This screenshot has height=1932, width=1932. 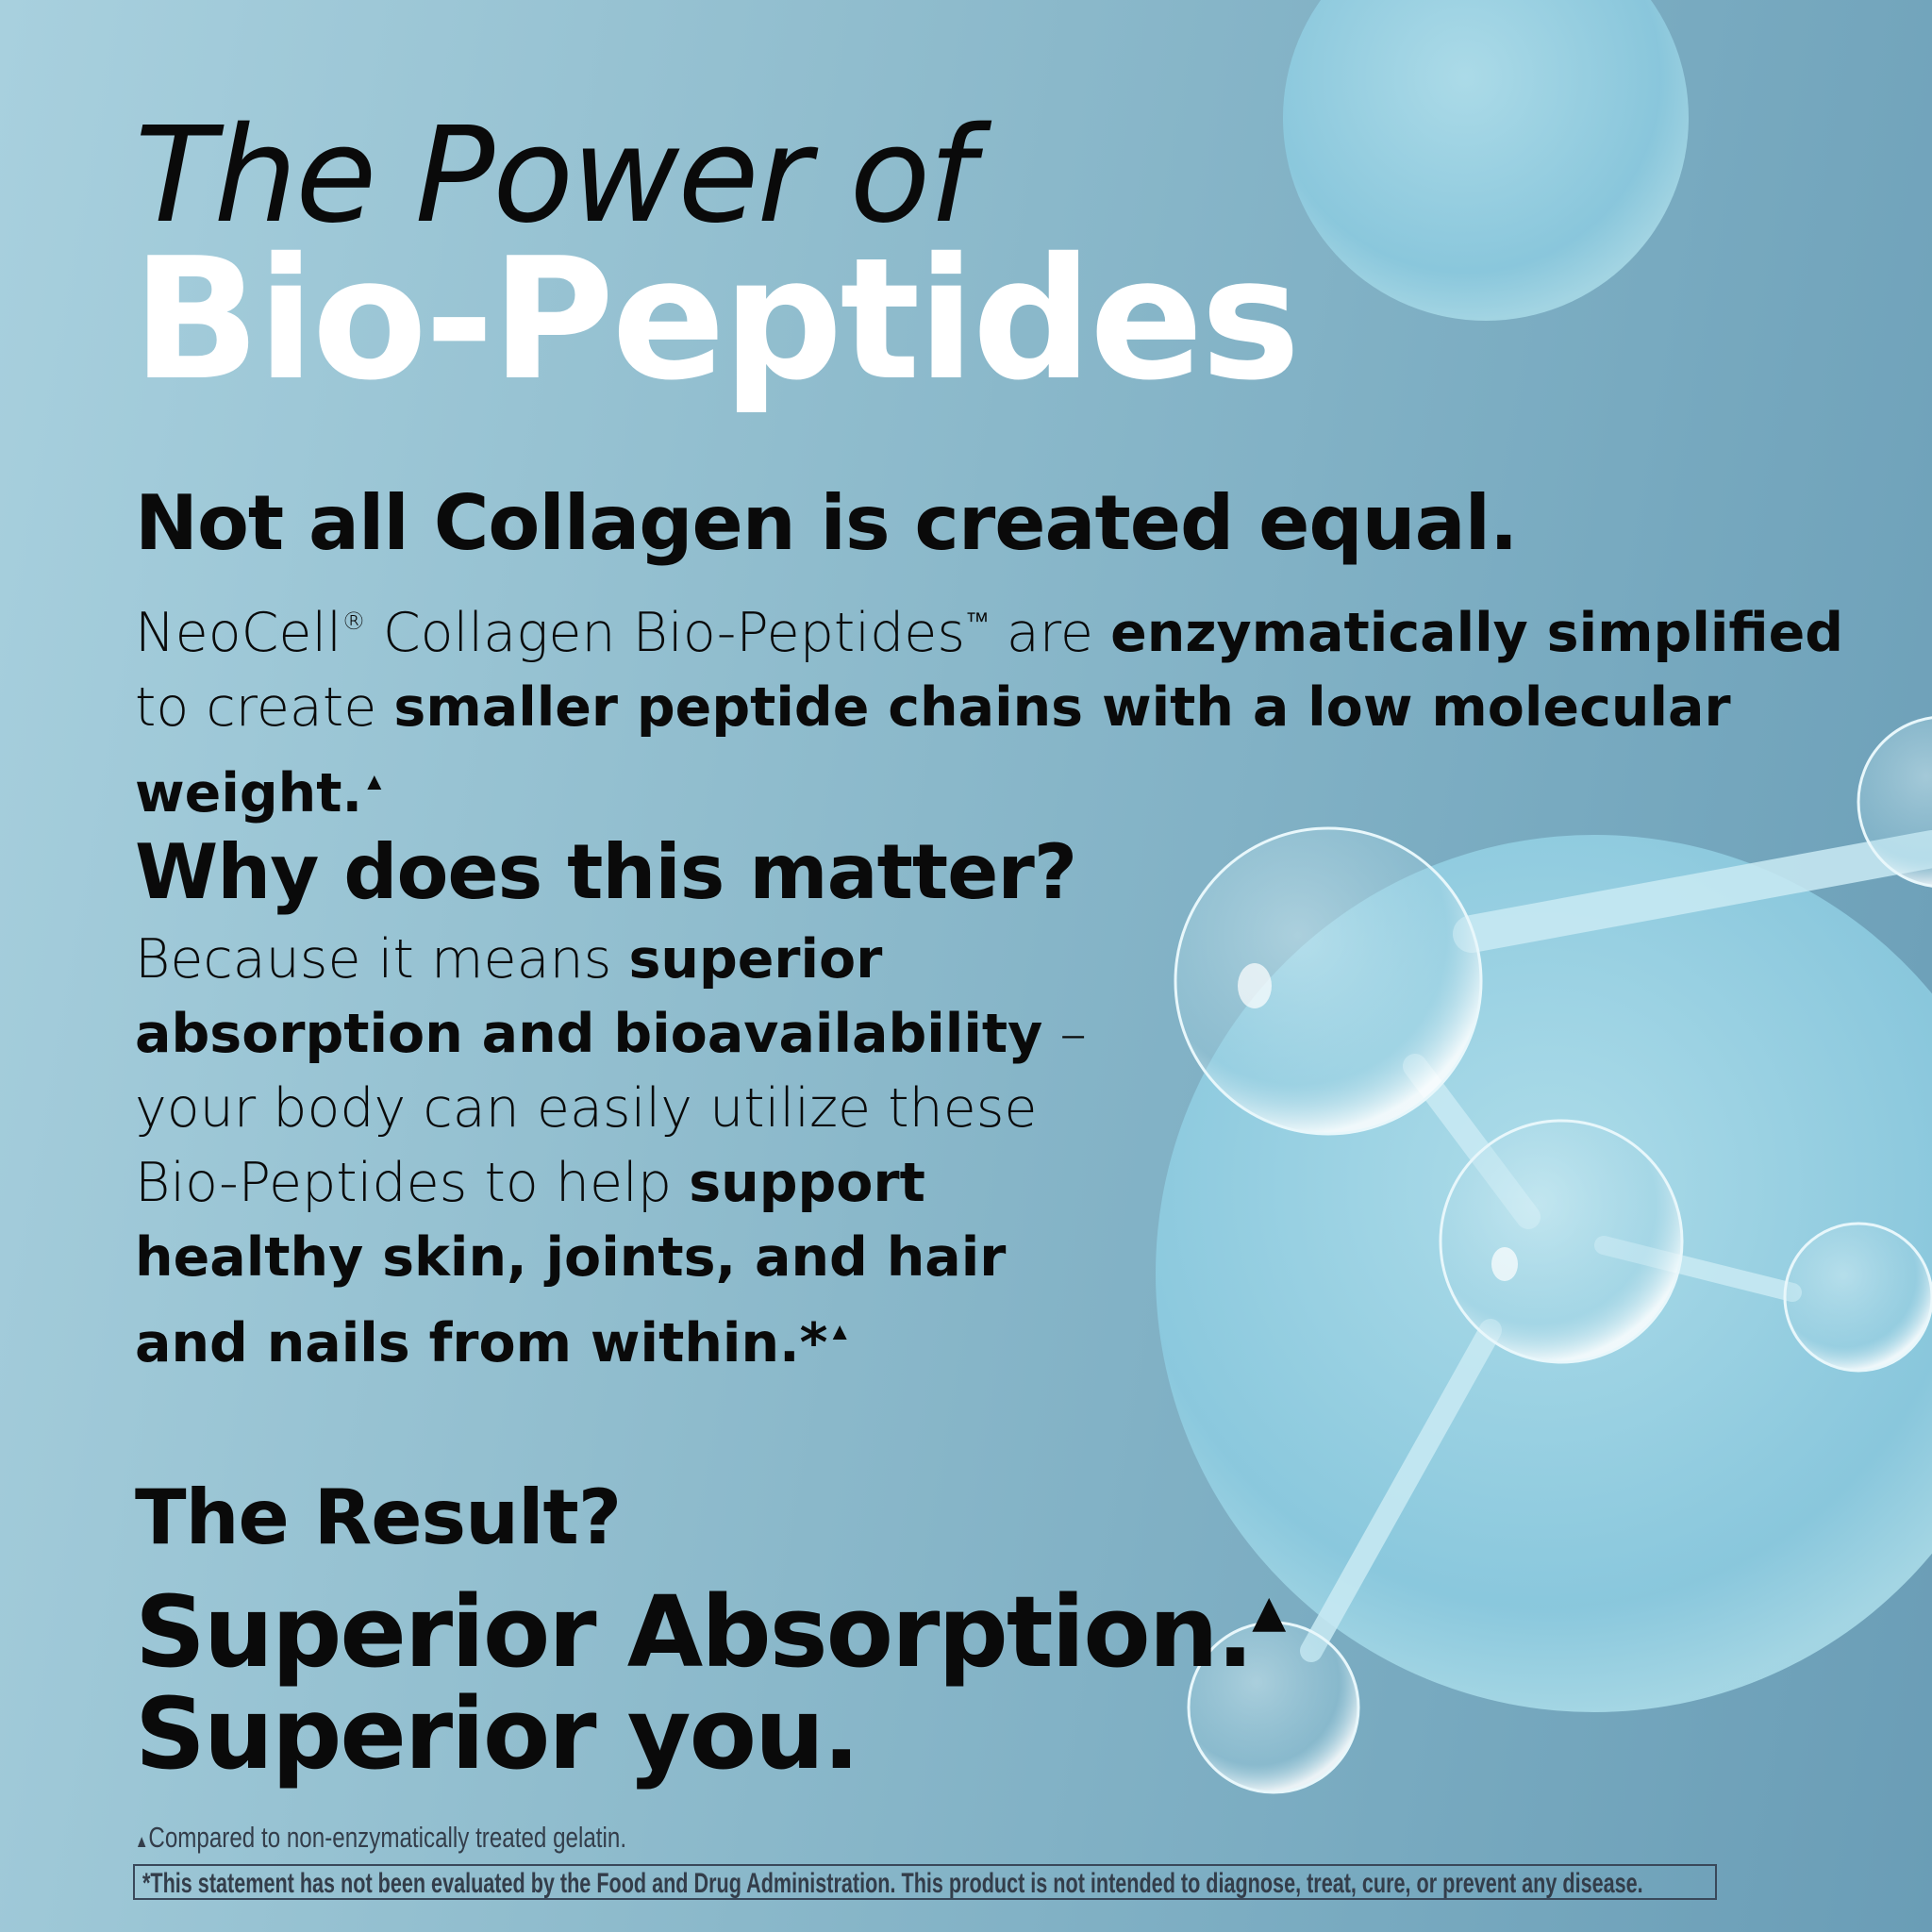 I want to click on bold-text: healthy skin, joints, and hair, so click(x=571, y=1258).